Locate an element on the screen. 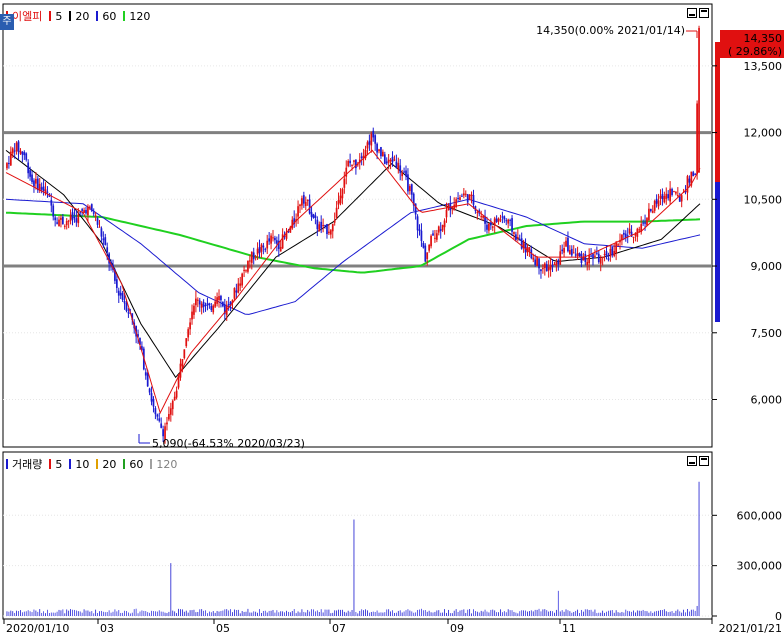 This screenshot has width=784, height=634. x-label-4: 09 is located at coordinates (457, 628).